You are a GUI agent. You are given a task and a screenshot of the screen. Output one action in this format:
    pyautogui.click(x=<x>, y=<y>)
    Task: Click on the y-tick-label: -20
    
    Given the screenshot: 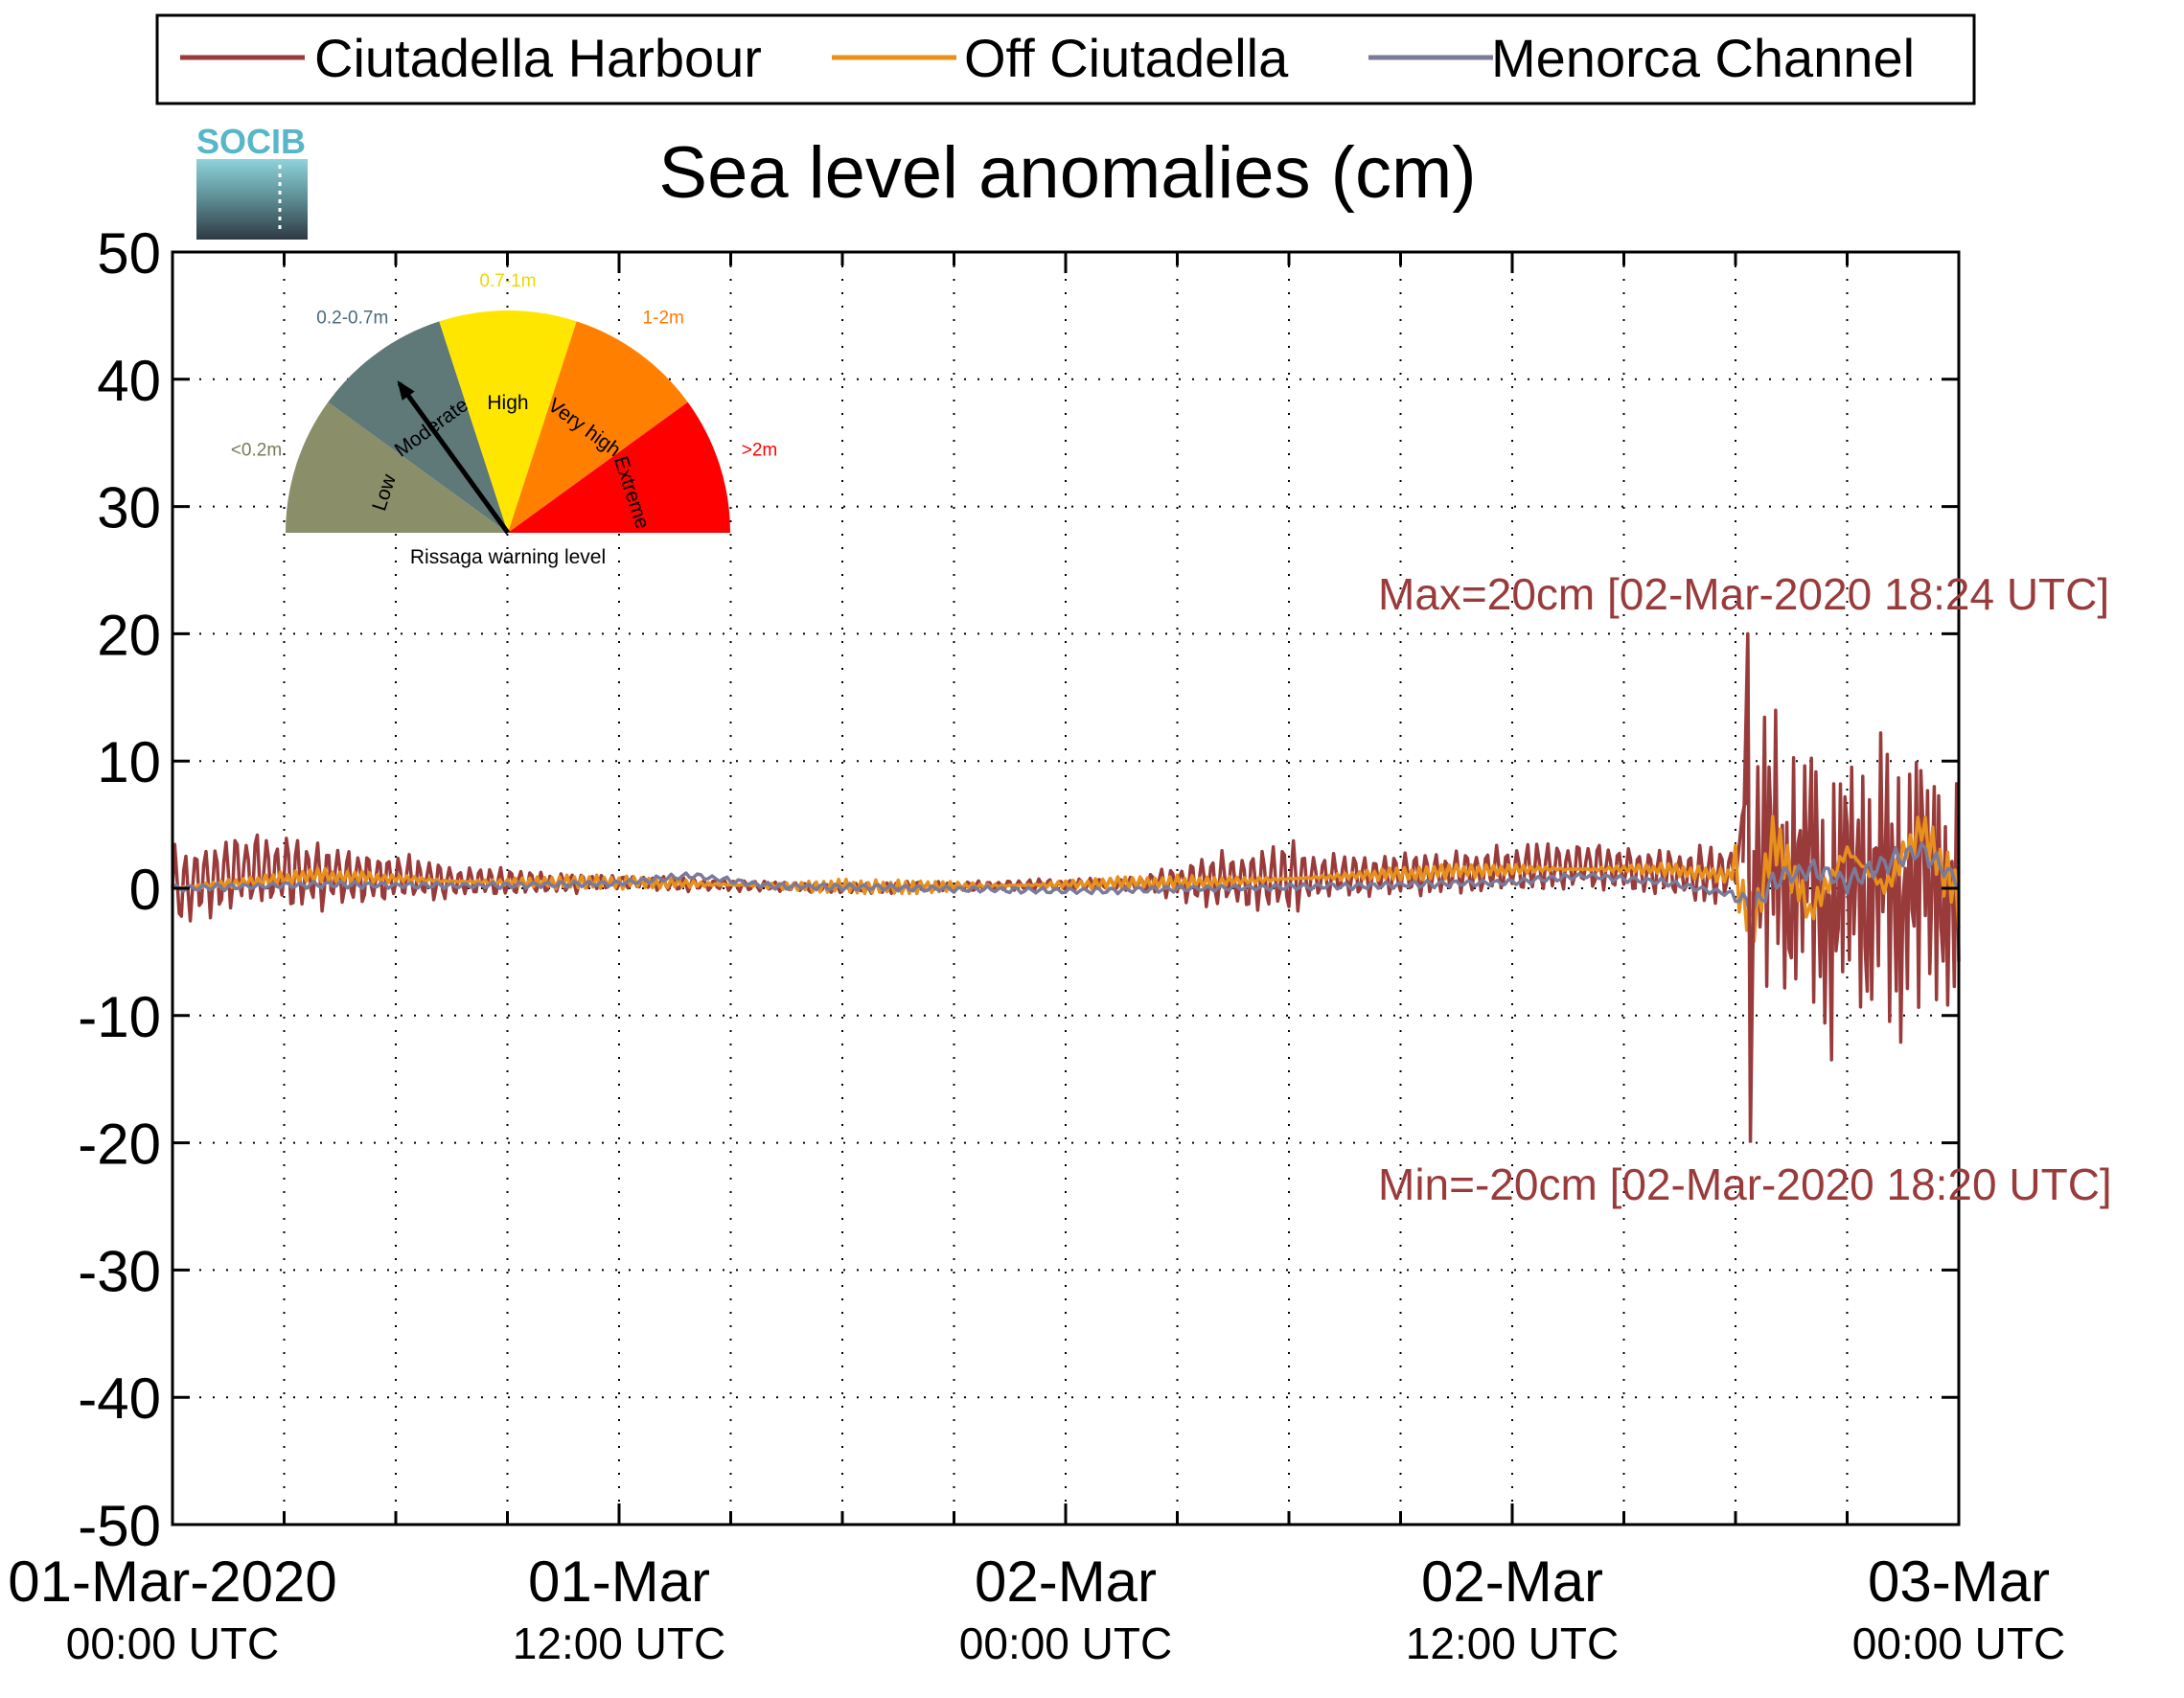 What is the action you would take?
    pyautogui.click(x=119, y=1145)
    